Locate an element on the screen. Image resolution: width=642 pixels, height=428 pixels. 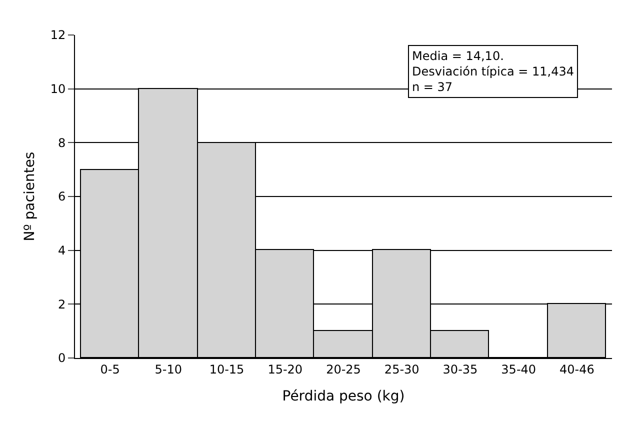
x-tick-label: 25-30 is located at coordinates (402, 369).